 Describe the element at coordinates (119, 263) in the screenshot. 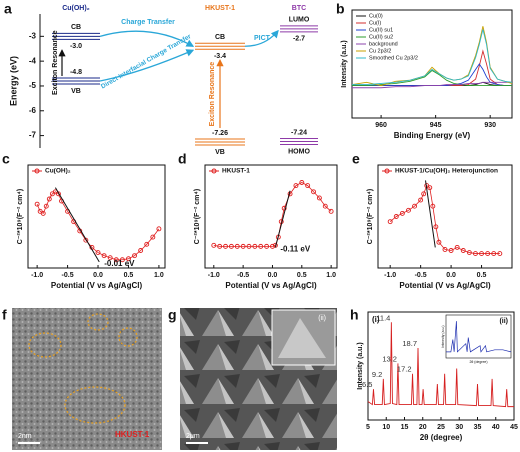

I see `annotation: -0.01 eV` at that location.